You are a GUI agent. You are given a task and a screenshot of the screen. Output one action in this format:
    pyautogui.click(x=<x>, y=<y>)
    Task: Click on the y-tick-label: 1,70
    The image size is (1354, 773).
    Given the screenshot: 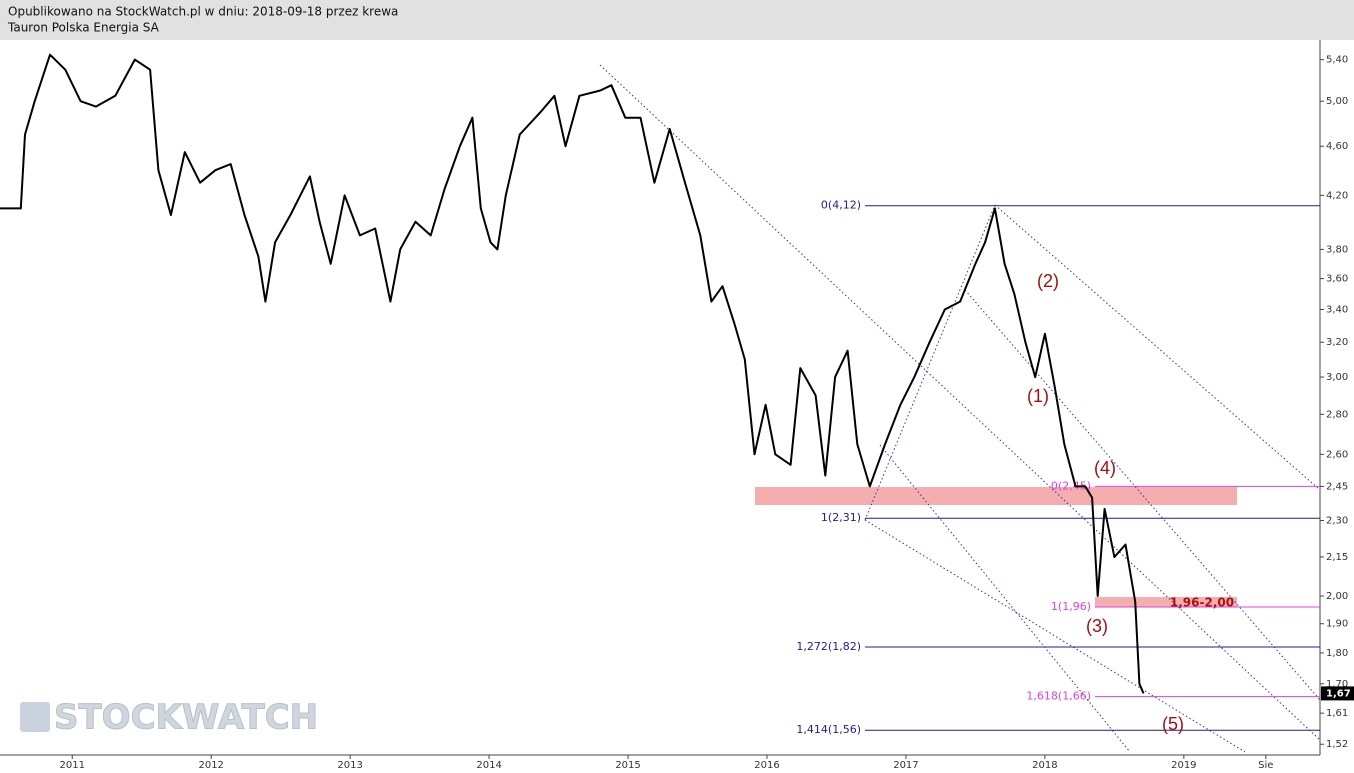 What is the action you would take?
    pyautogui.click(x=1337, y=684)
    